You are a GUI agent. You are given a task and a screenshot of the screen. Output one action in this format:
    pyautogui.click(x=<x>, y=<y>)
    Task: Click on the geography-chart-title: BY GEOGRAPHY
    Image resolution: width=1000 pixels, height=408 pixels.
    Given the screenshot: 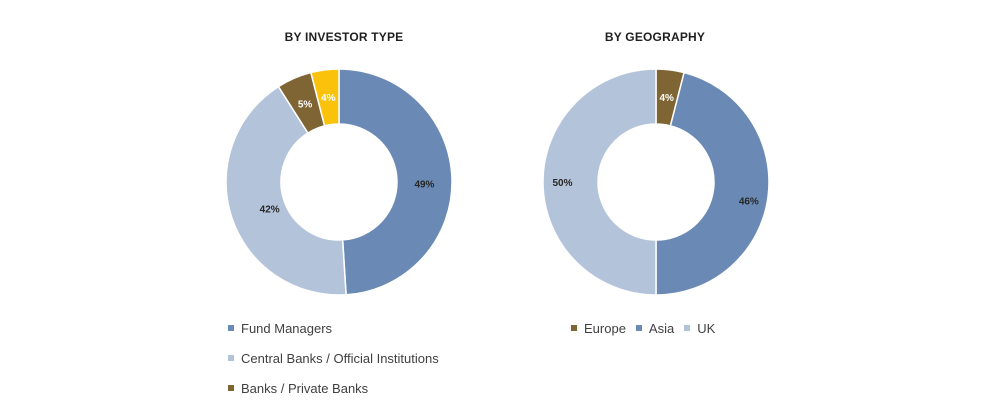 What is the action you would take?
    pyautogui.click(x=655, y=37)
    